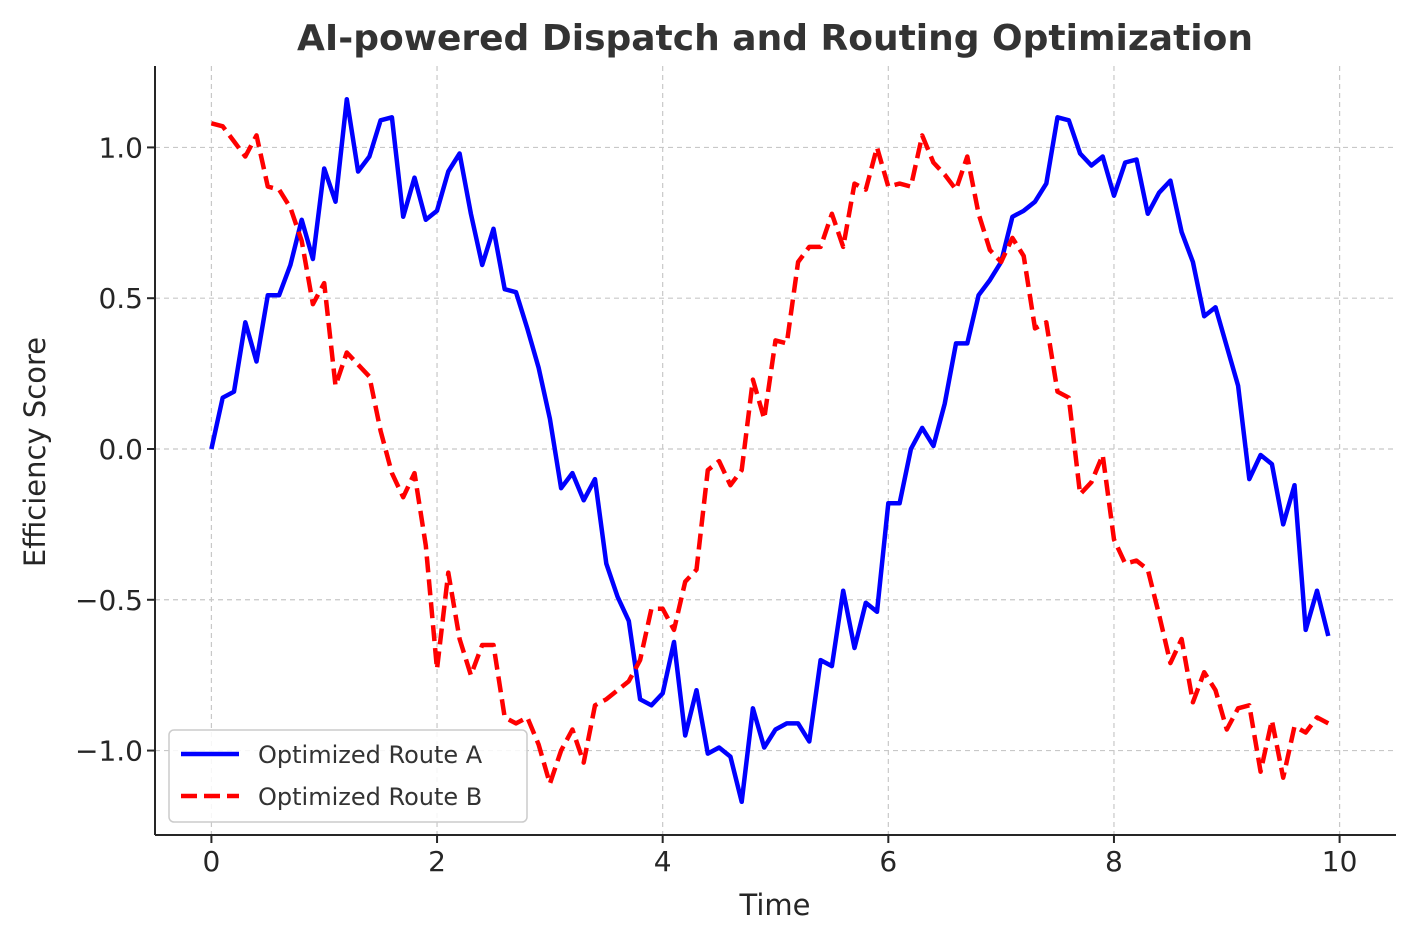  Describe the element at coordinates (120, 147) in the screenshot. I see `y-tick-label: 1.0` at that location.